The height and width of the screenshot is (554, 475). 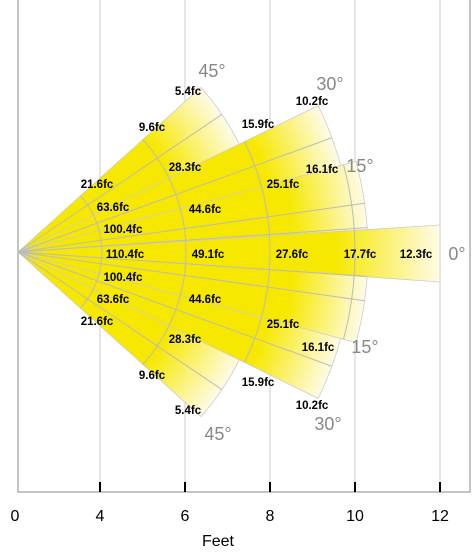 I want to click on x-tick-label: 0, so click(x=15, y=516).